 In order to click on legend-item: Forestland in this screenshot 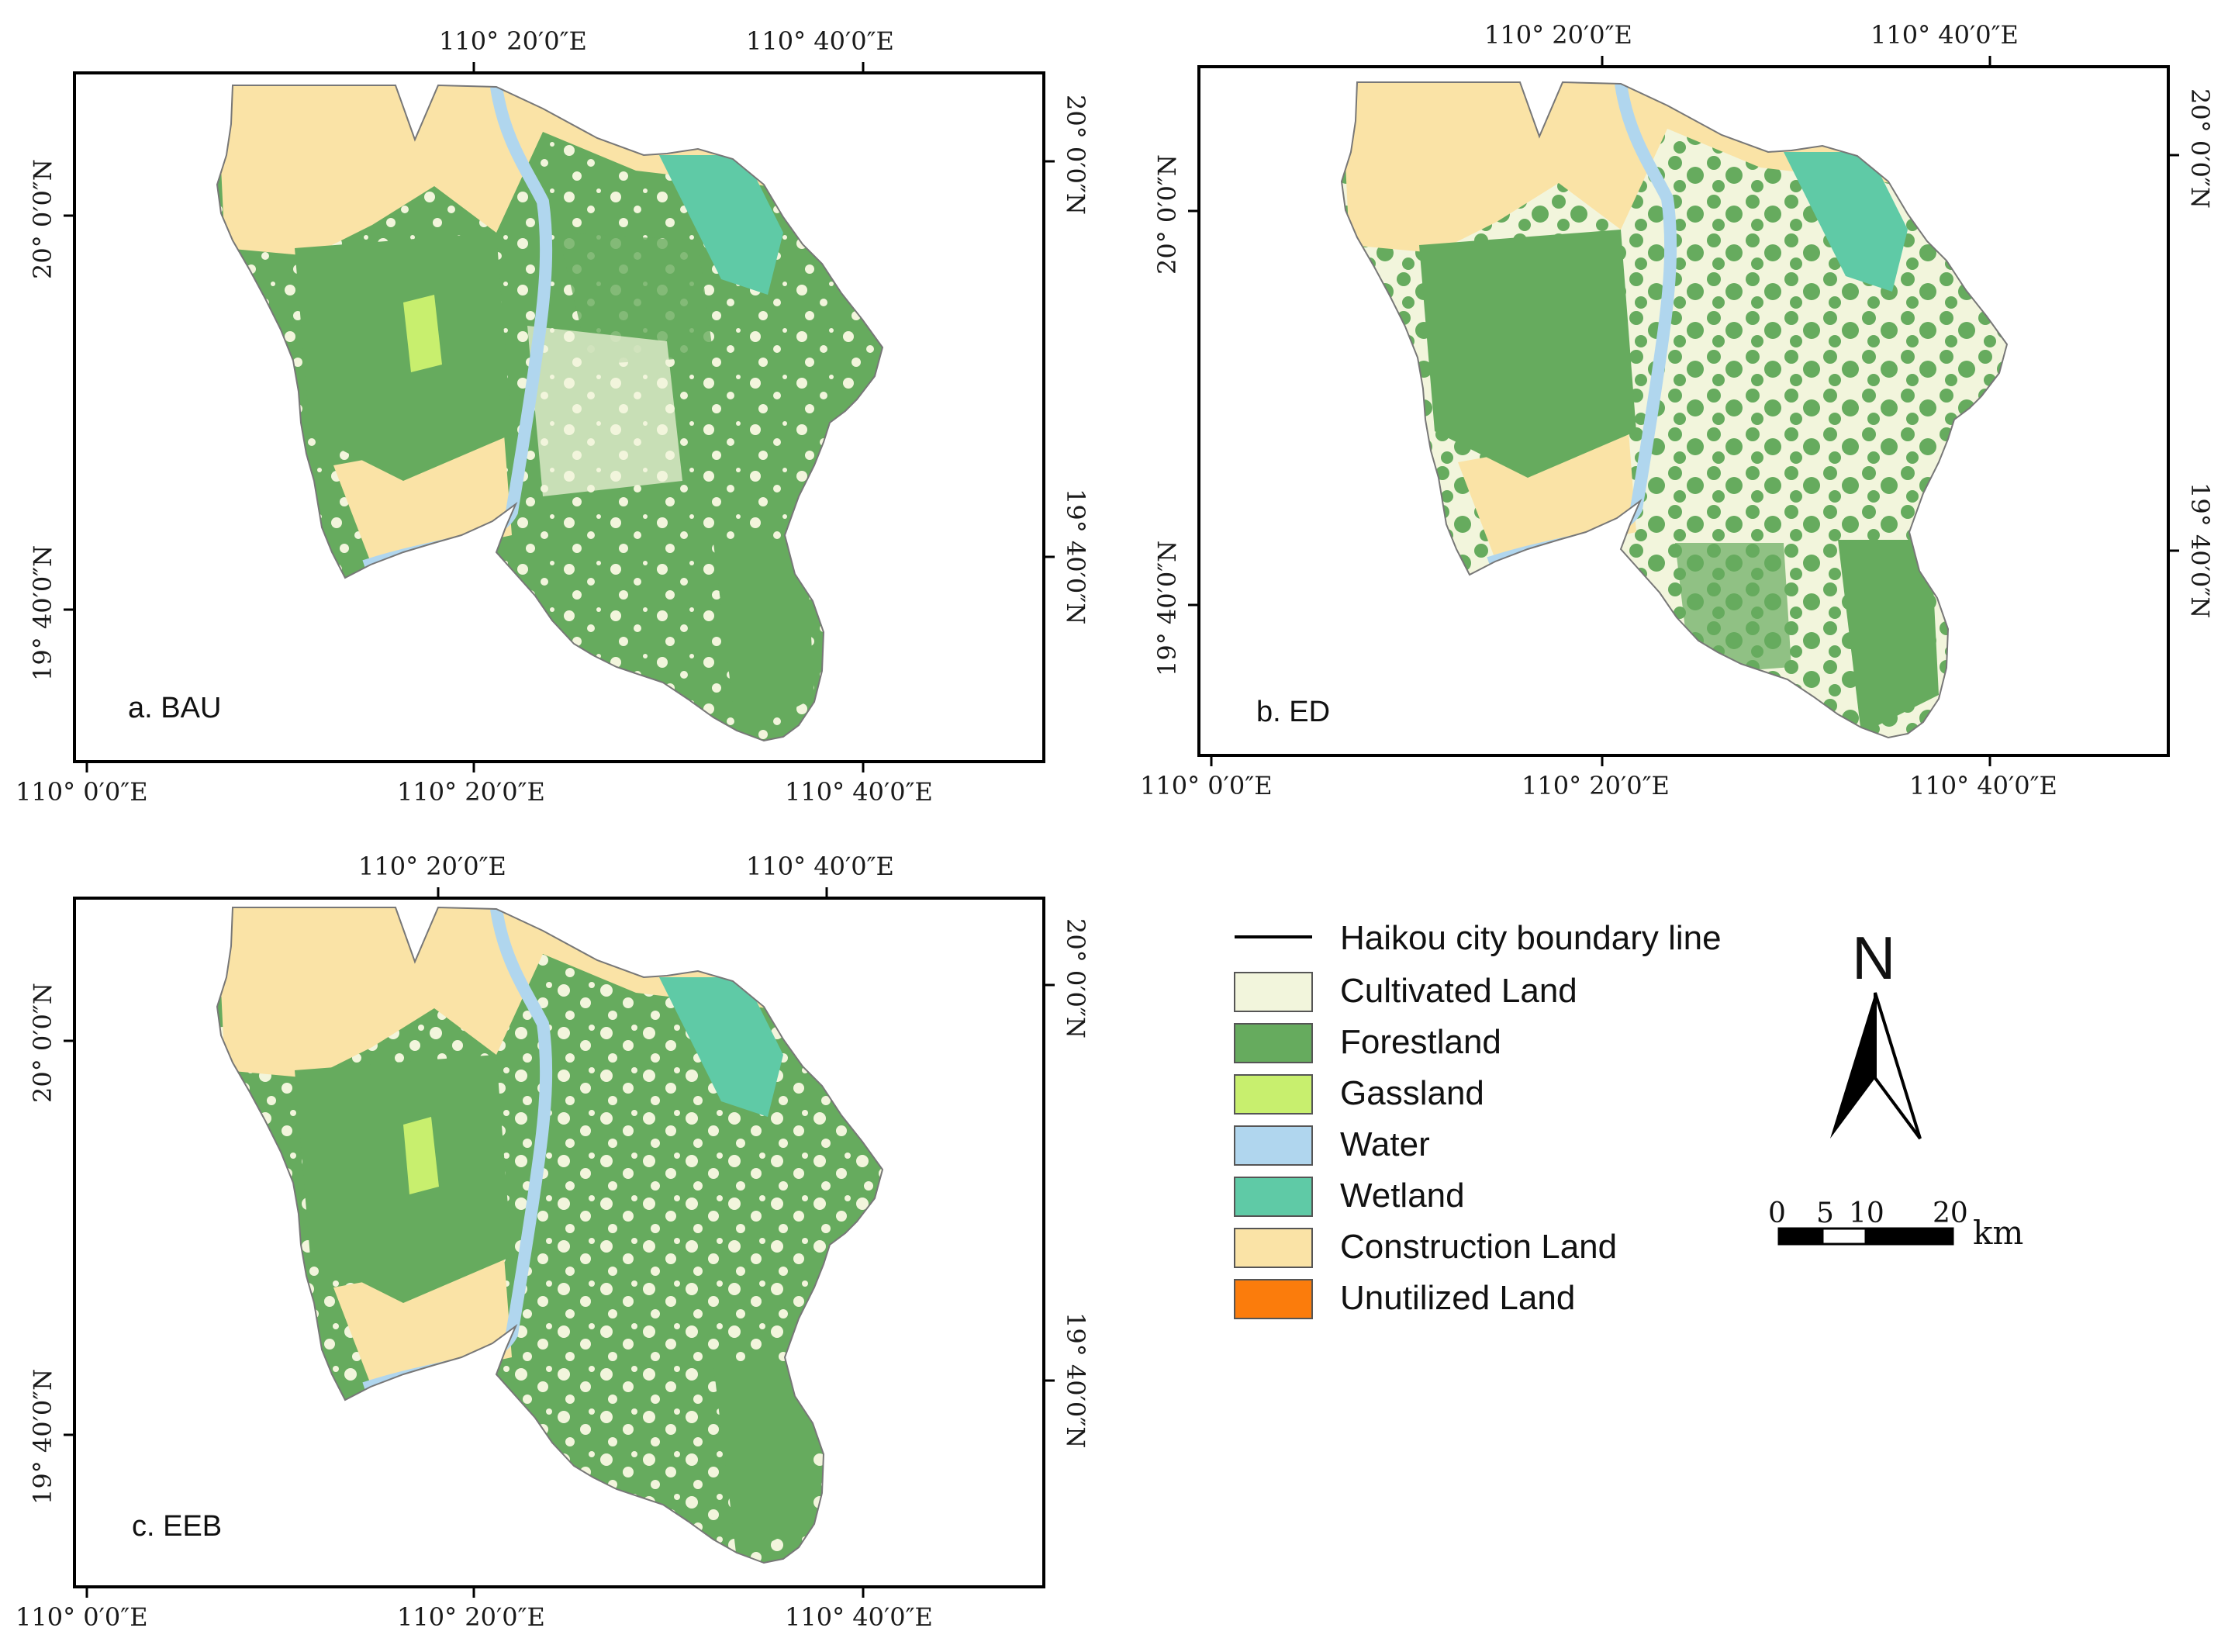, I will do `click(1367, 1043)`.